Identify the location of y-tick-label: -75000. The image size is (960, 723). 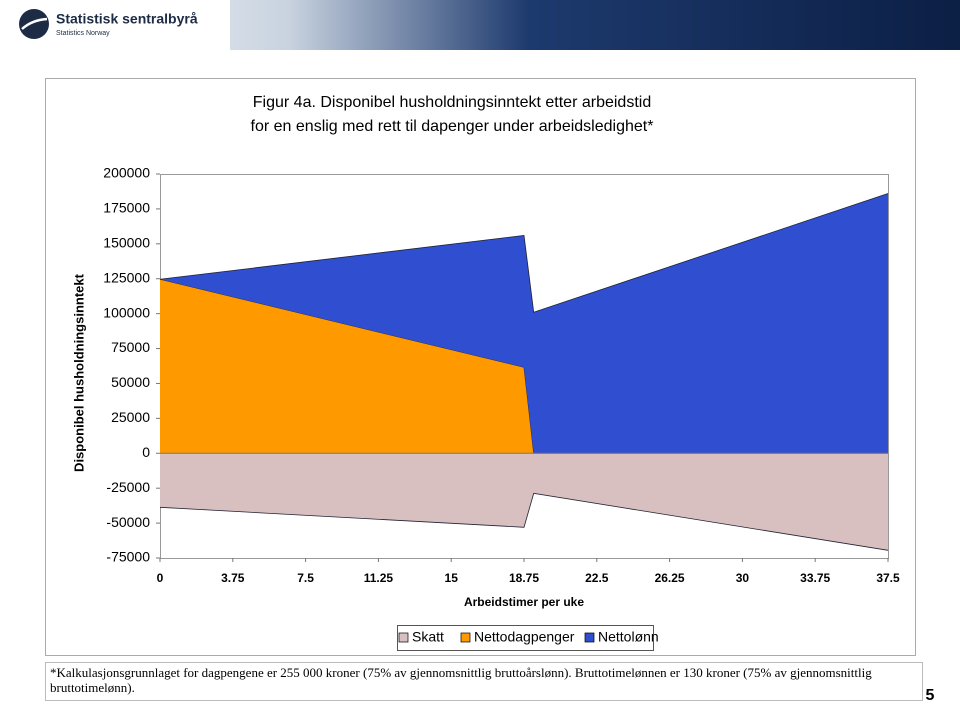
(128, 557).